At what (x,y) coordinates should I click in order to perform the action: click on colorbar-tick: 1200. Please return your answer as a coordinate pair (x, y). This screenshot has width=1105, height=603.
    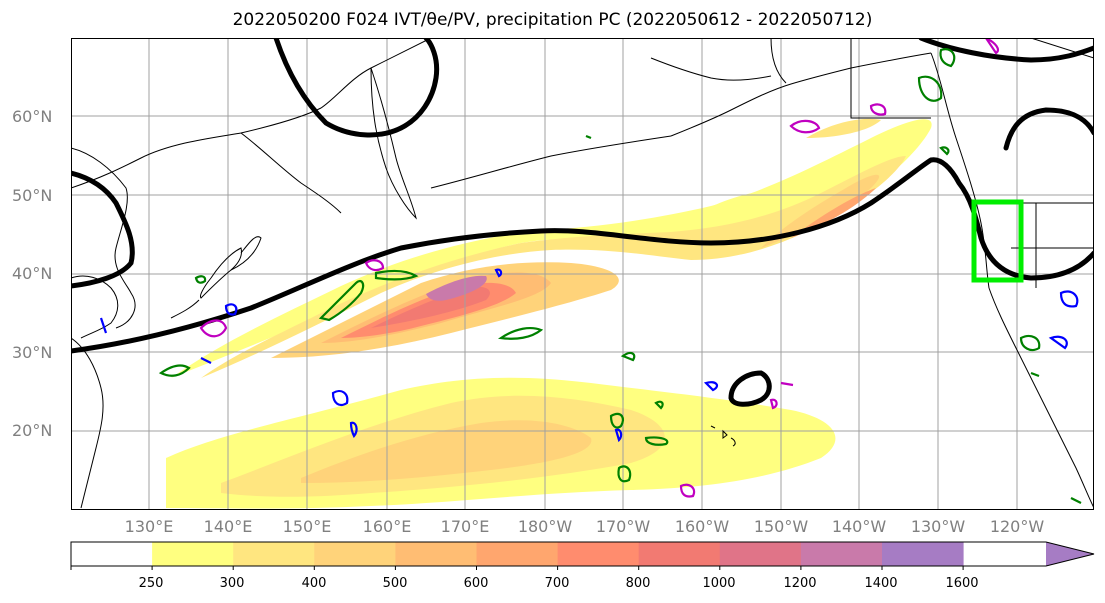
    Looking at the image, I should click on (800, 583).